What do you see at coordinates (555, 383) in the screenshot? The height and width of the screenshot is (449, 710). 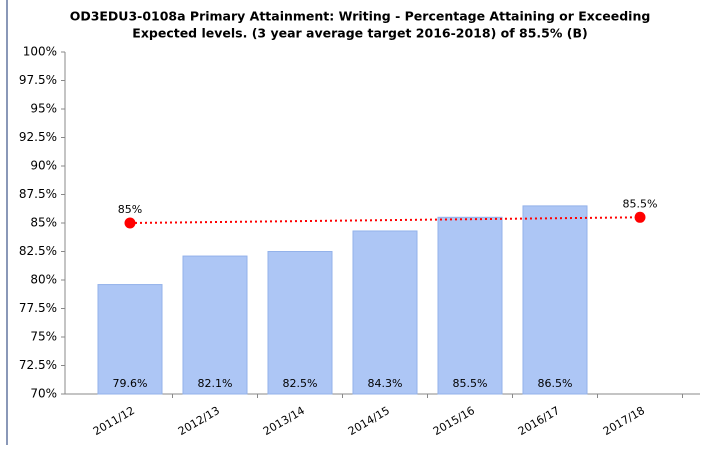 I see `value-label: 86.5%` at bounding box center [555, 383].